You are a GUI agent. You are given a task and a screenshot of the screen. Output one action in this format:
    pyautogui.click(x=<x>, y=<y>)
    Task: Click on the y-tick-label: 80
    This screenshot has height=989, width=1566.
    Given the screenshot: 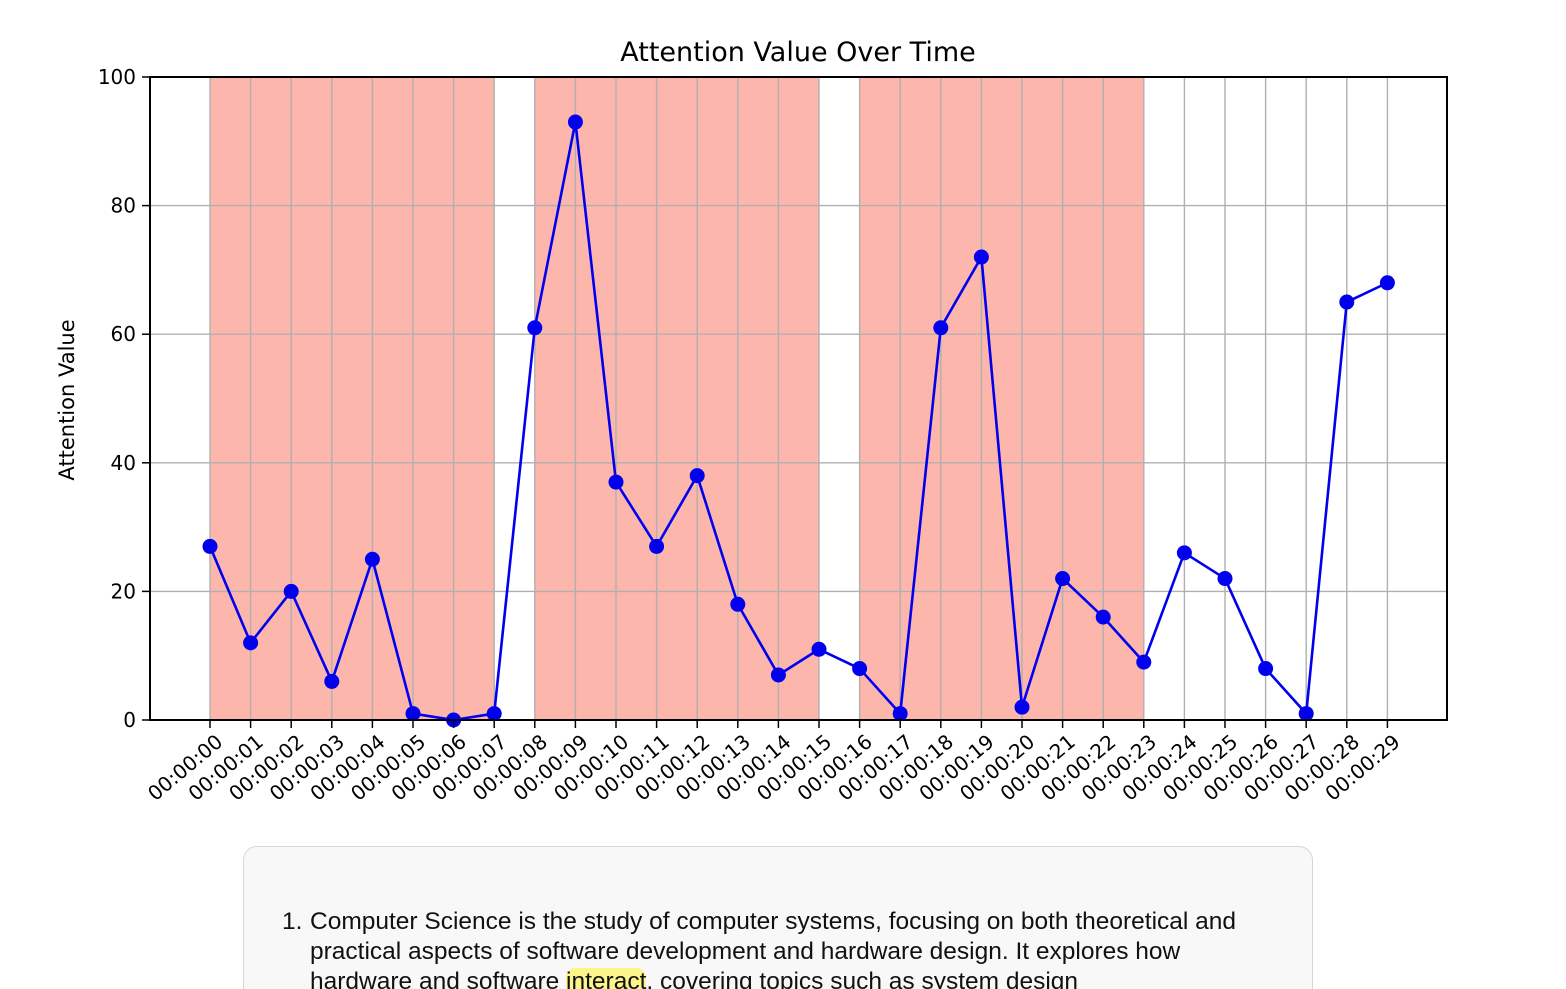 What is the action you would take?
    pyautogui.click(x=123, y=206)
    